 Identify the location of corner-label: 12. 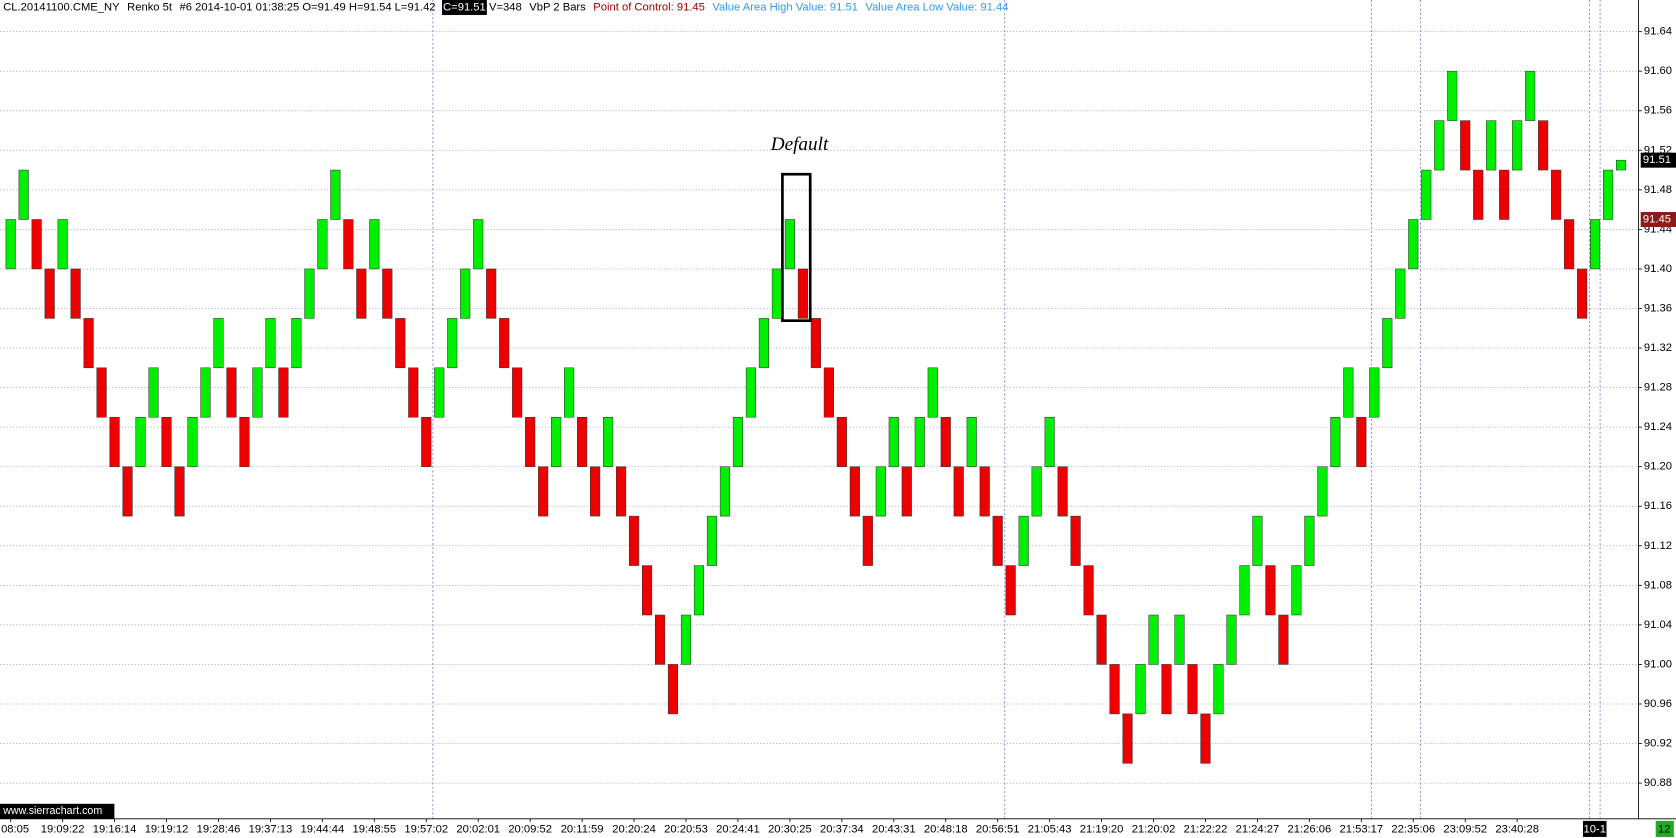
(1664, 829).